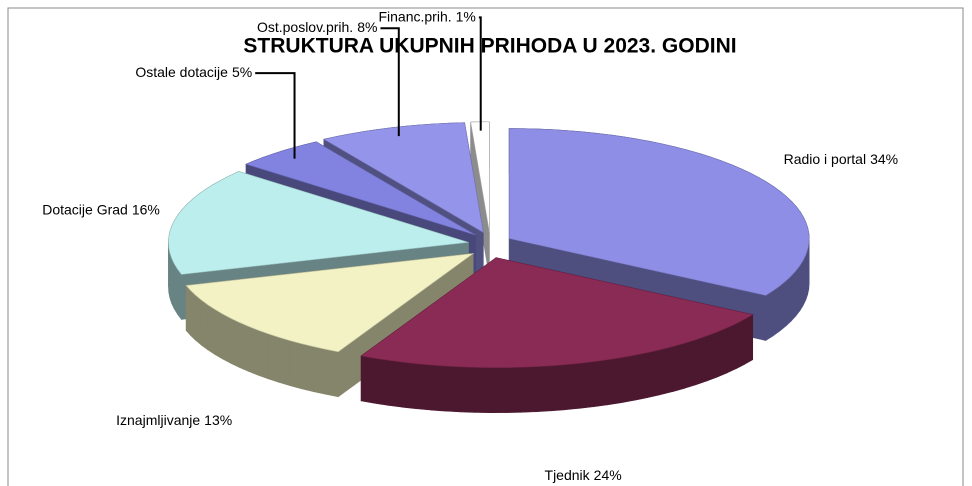  I want to click on data-label: Radio i portal 34%, so click(841, 159).